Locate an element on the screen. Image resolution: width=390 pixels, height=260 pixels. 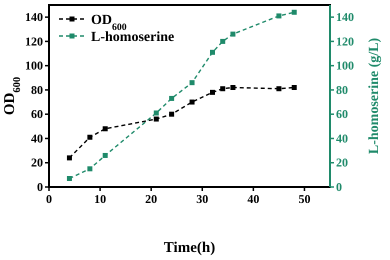
y-tick-label: 40 is located at coordinates (37, 138).